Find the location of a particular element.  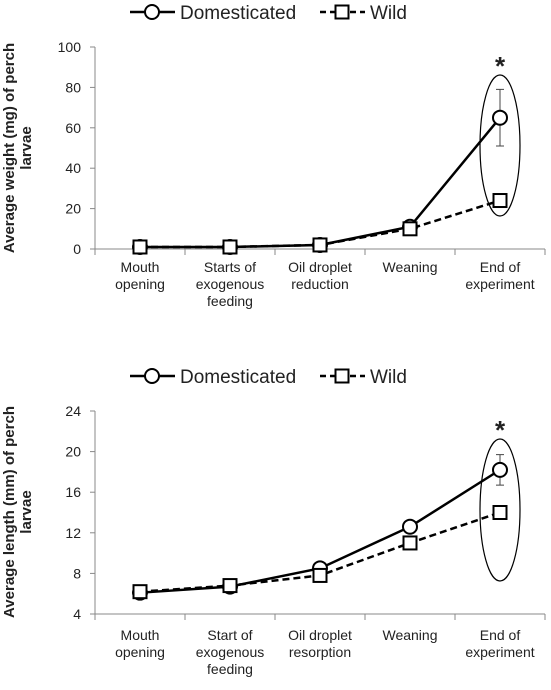

y-tick-label: 12 is located at coordinates (73, 533).